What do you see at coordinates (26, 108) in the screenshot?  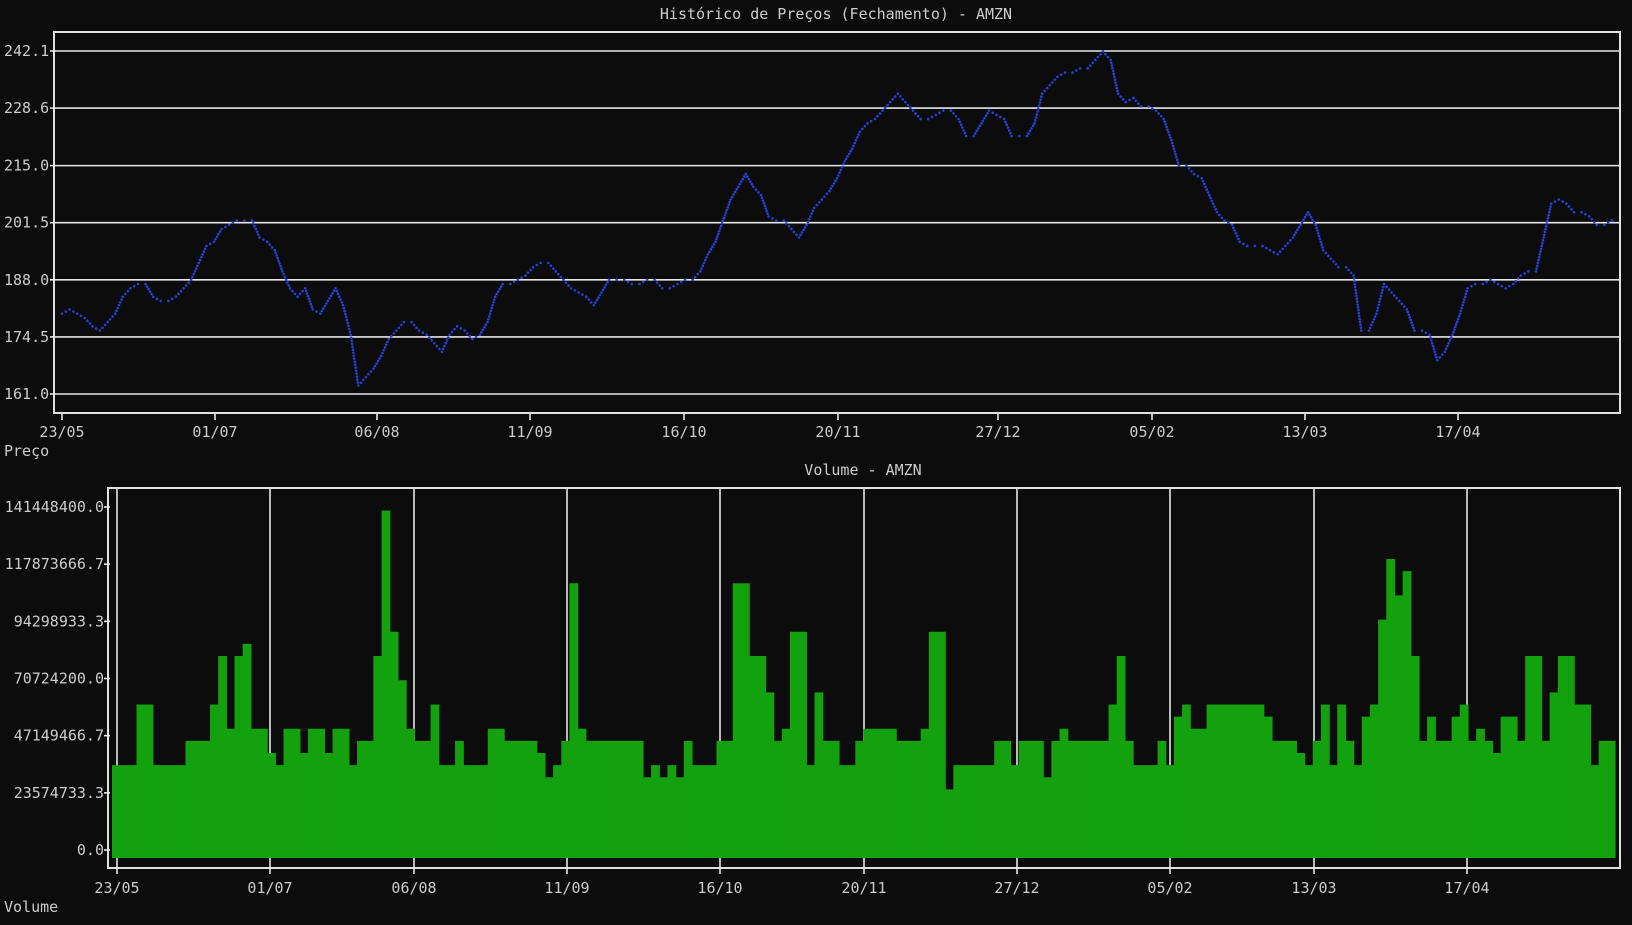 I see `price-y-tick-label: 228.6` at bounding box center [26, 108].